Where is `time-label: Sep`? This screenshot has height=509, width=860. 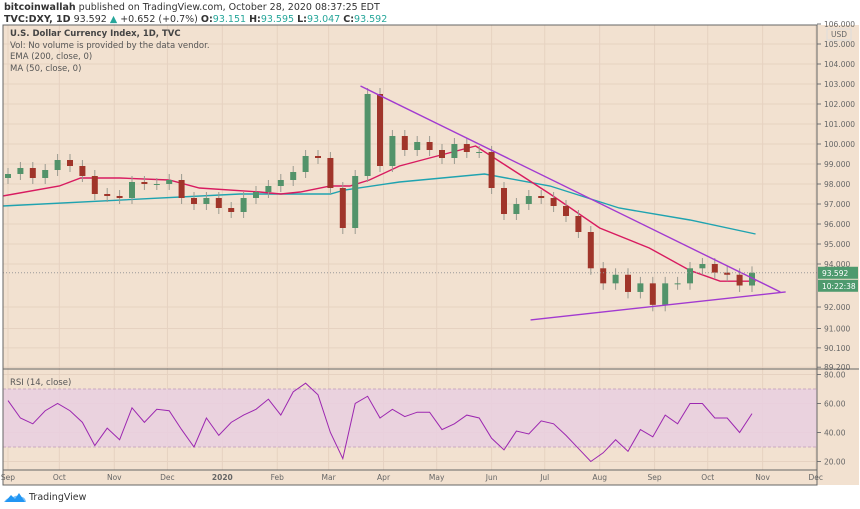 time-label: Sep is located at coordinates (8, 477).